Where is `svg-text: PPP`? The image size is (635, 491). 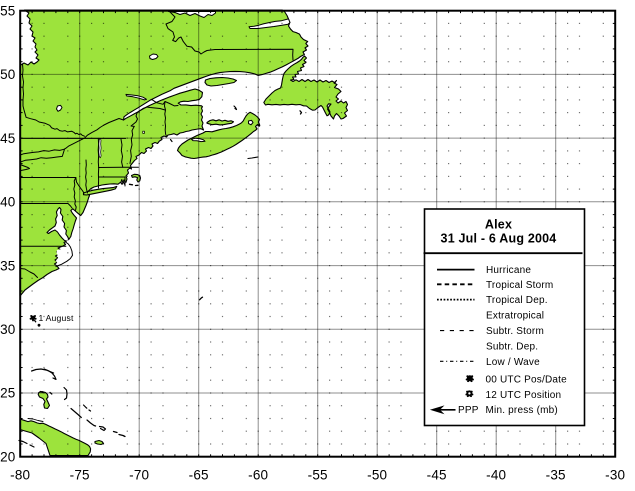 svg-text: PPP is located at coordinates (468, 410).